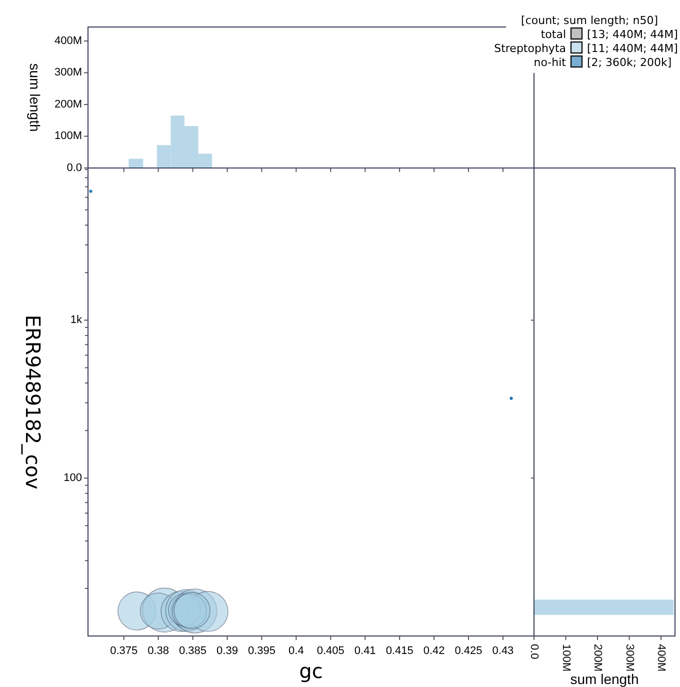  What do you see at coordinates (553, 34) in the screenshot?
I see `legend-label: total` at bounding box center [553, 34].